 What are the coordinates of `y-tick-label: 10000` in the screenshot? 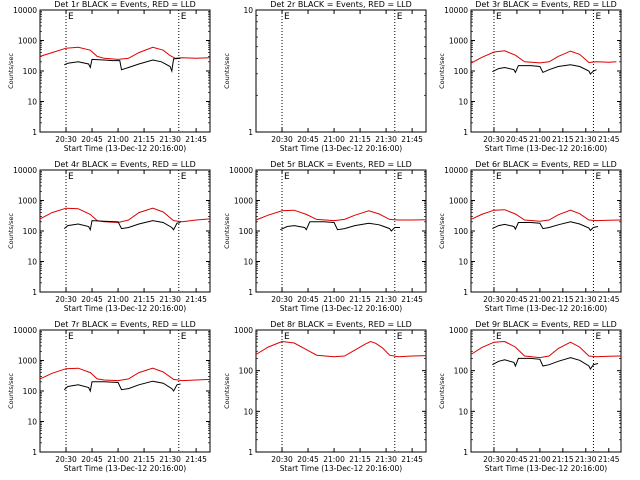 It's located at (25, 10).